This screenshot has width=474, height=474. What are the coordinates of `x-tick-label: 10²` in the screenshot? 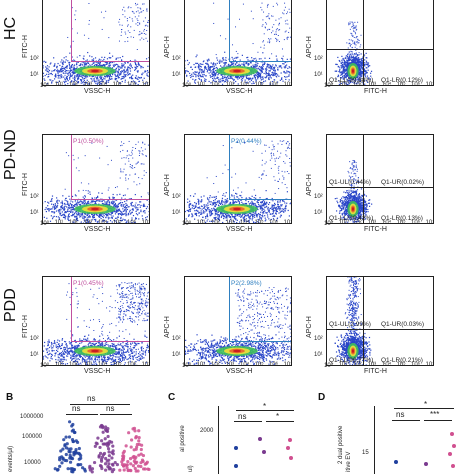 It's located at (215, 85).